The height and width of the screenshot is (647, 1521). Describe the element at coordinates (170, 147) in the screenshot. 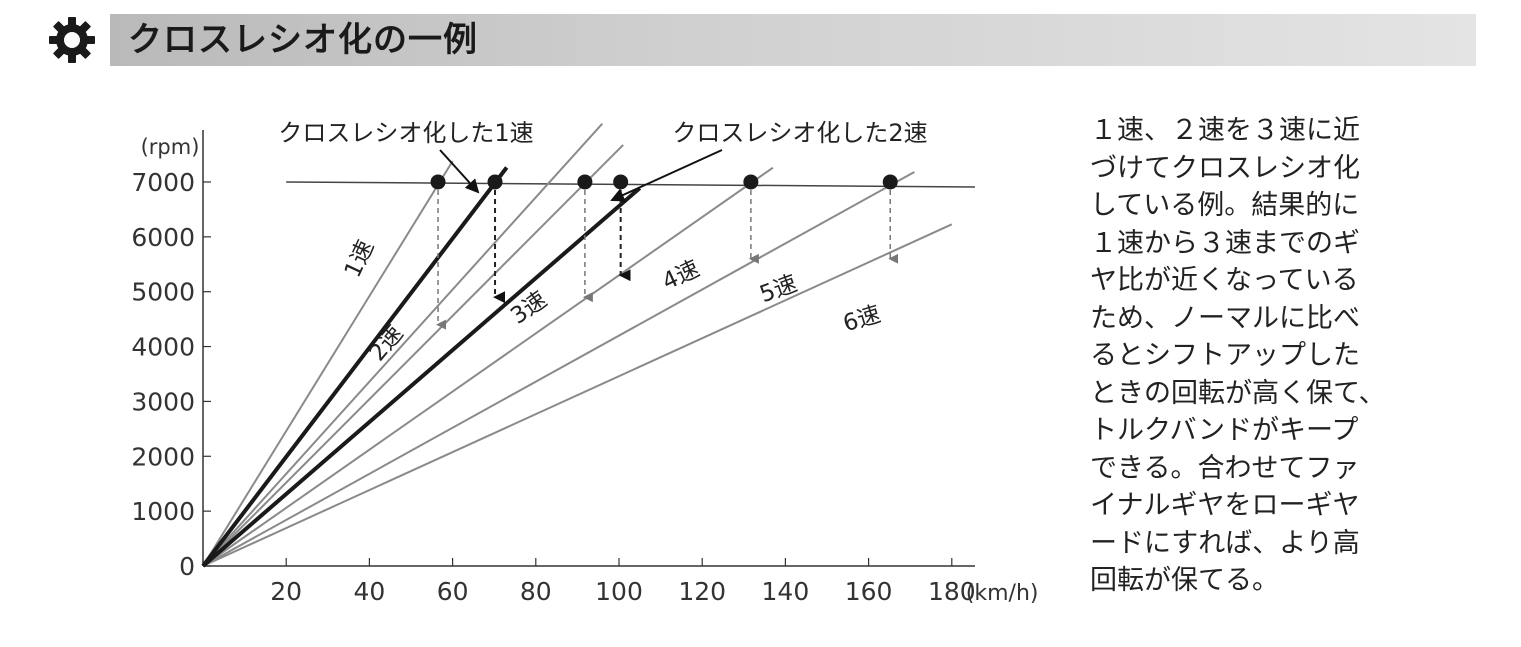

I see `y-axis-label: (rpm)` at that location.